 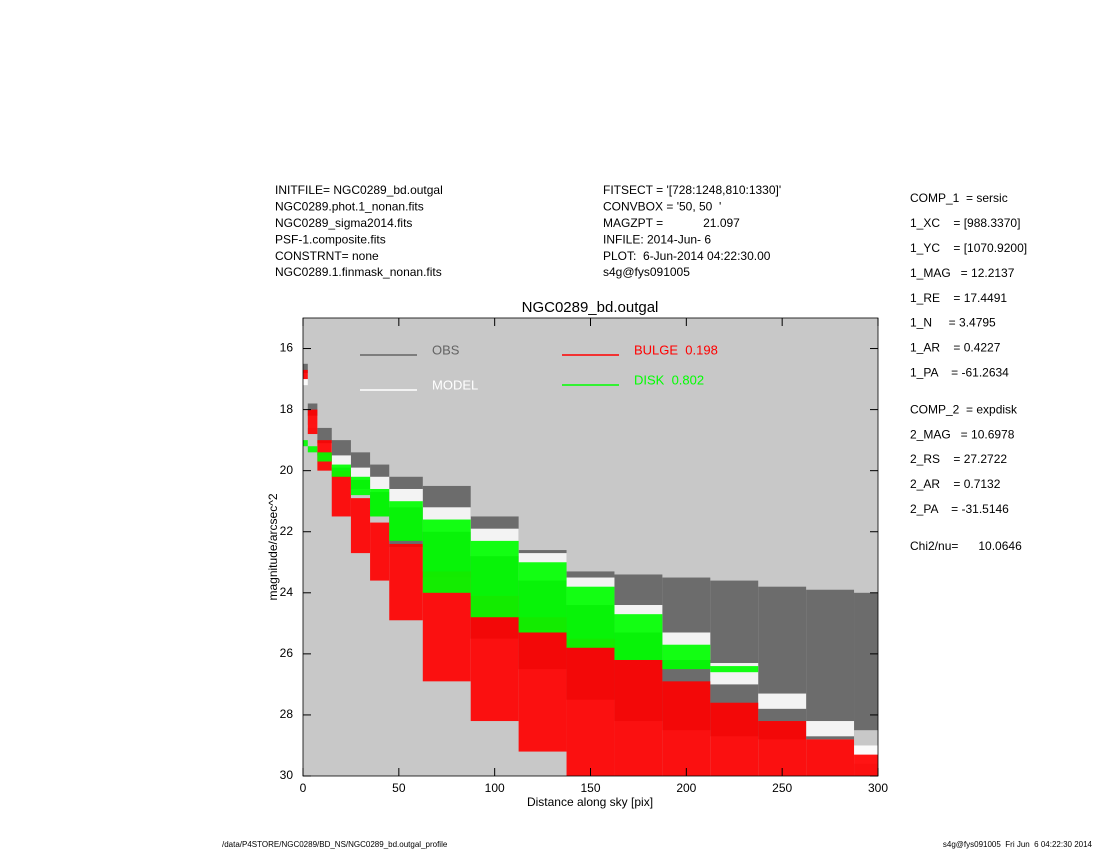 I want to click on x-tick-label: 300, so click(x=878, y=788).